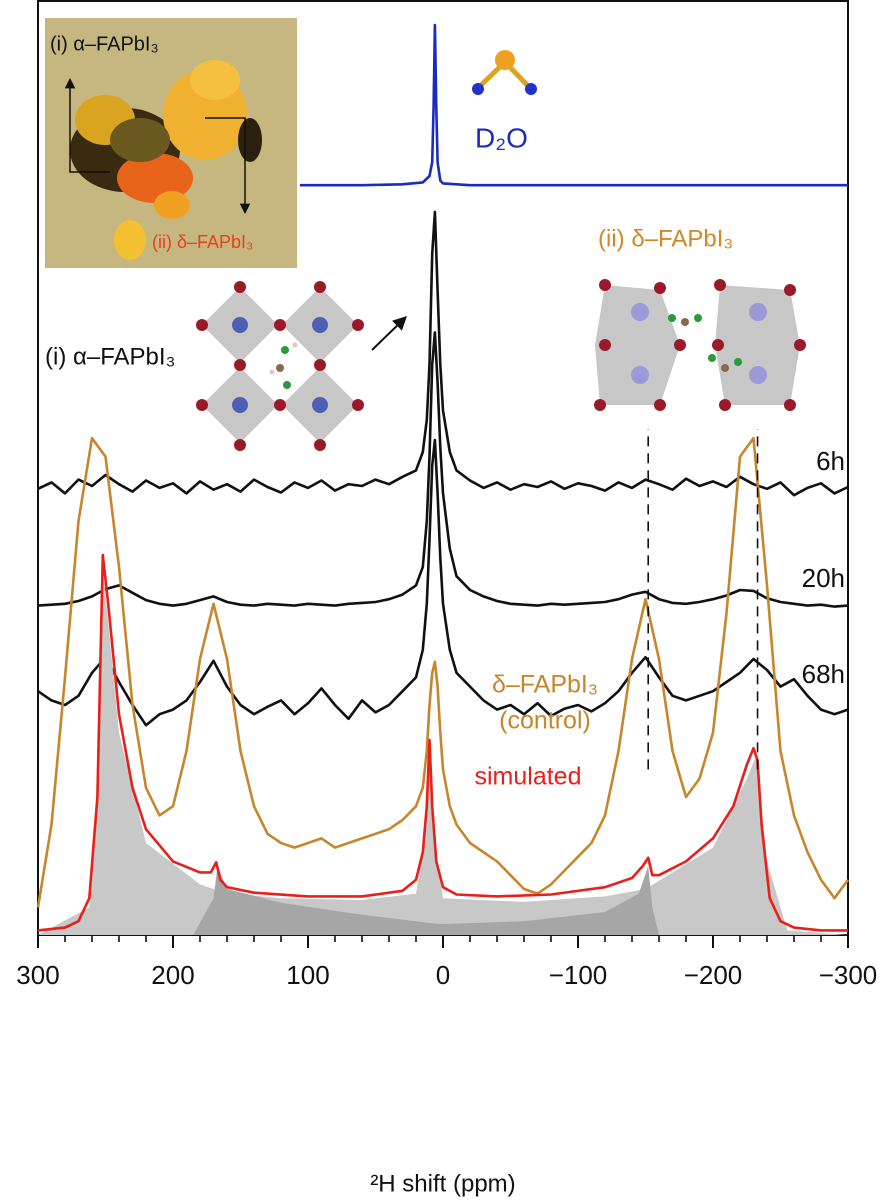 The height and width of the screenshot is (1202, 888). Describe the element at coordinates (528, 777) in the screenshot. I see `series-label: simulated` at that location.